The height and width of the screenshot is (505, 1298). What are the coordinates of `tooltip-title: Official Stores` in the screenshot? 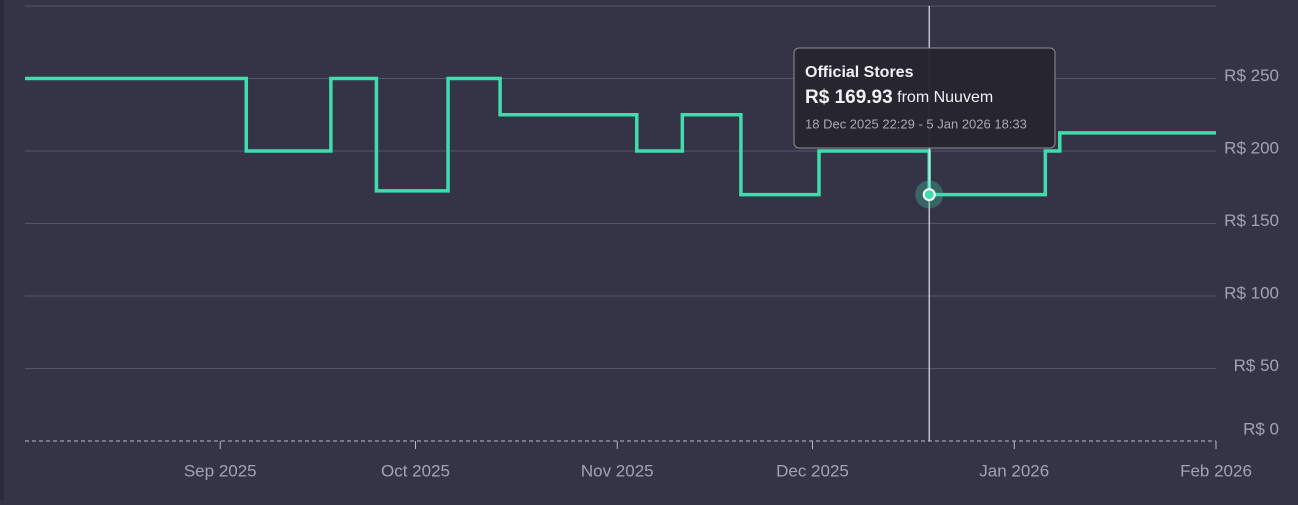 It's located at (859, 72).